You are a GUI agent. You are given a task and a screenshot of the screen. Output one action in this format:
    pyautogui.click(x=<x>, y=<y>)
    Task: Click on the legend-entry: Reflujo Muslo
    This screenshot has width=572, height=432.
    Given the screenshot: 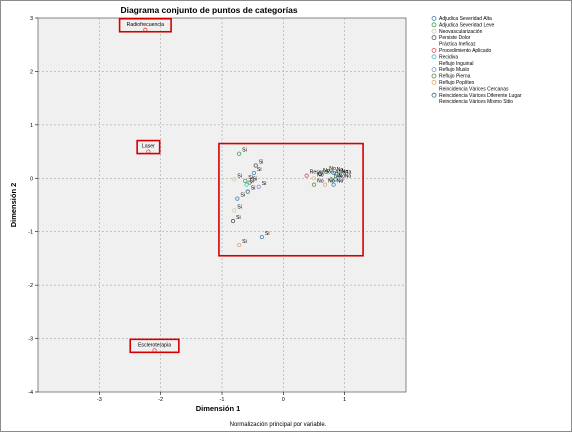 What is the action you would take?
    pyautogui.click(x=454, y=70)
    